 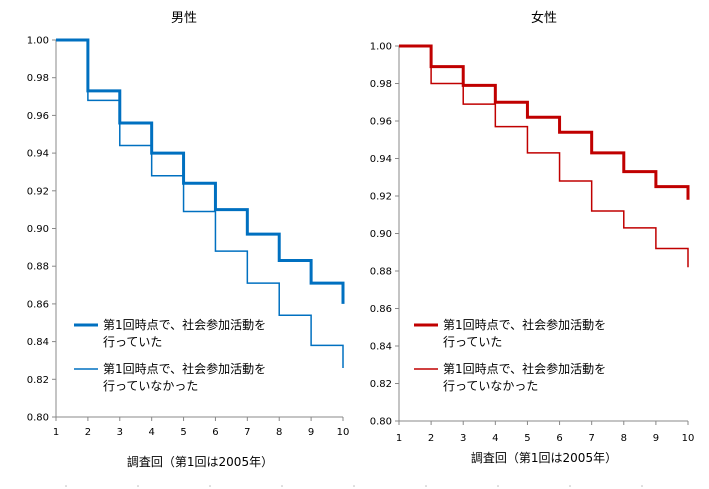 I want to click on footer-dots, so click(x=354, y=486).